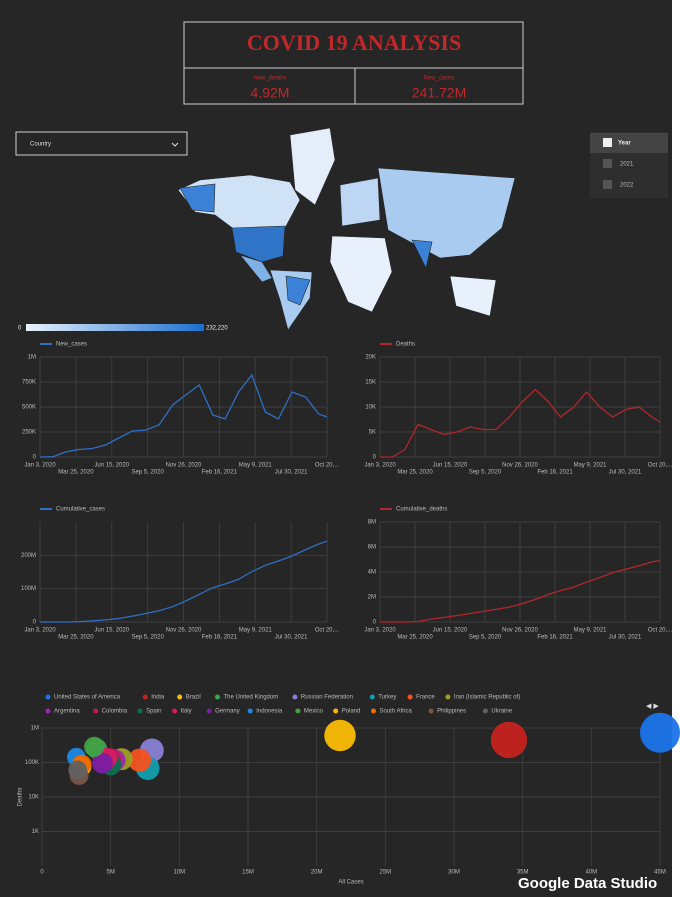  I want to click on legend-label: Russian Federation, so click(327, 698).